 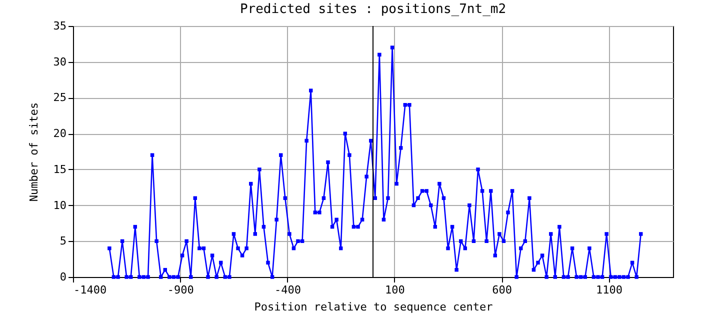 What do you see at coordinates (90, 290) in the screenshot?
I see `x-tick-label: -1400` at bounding box center [90, 290].